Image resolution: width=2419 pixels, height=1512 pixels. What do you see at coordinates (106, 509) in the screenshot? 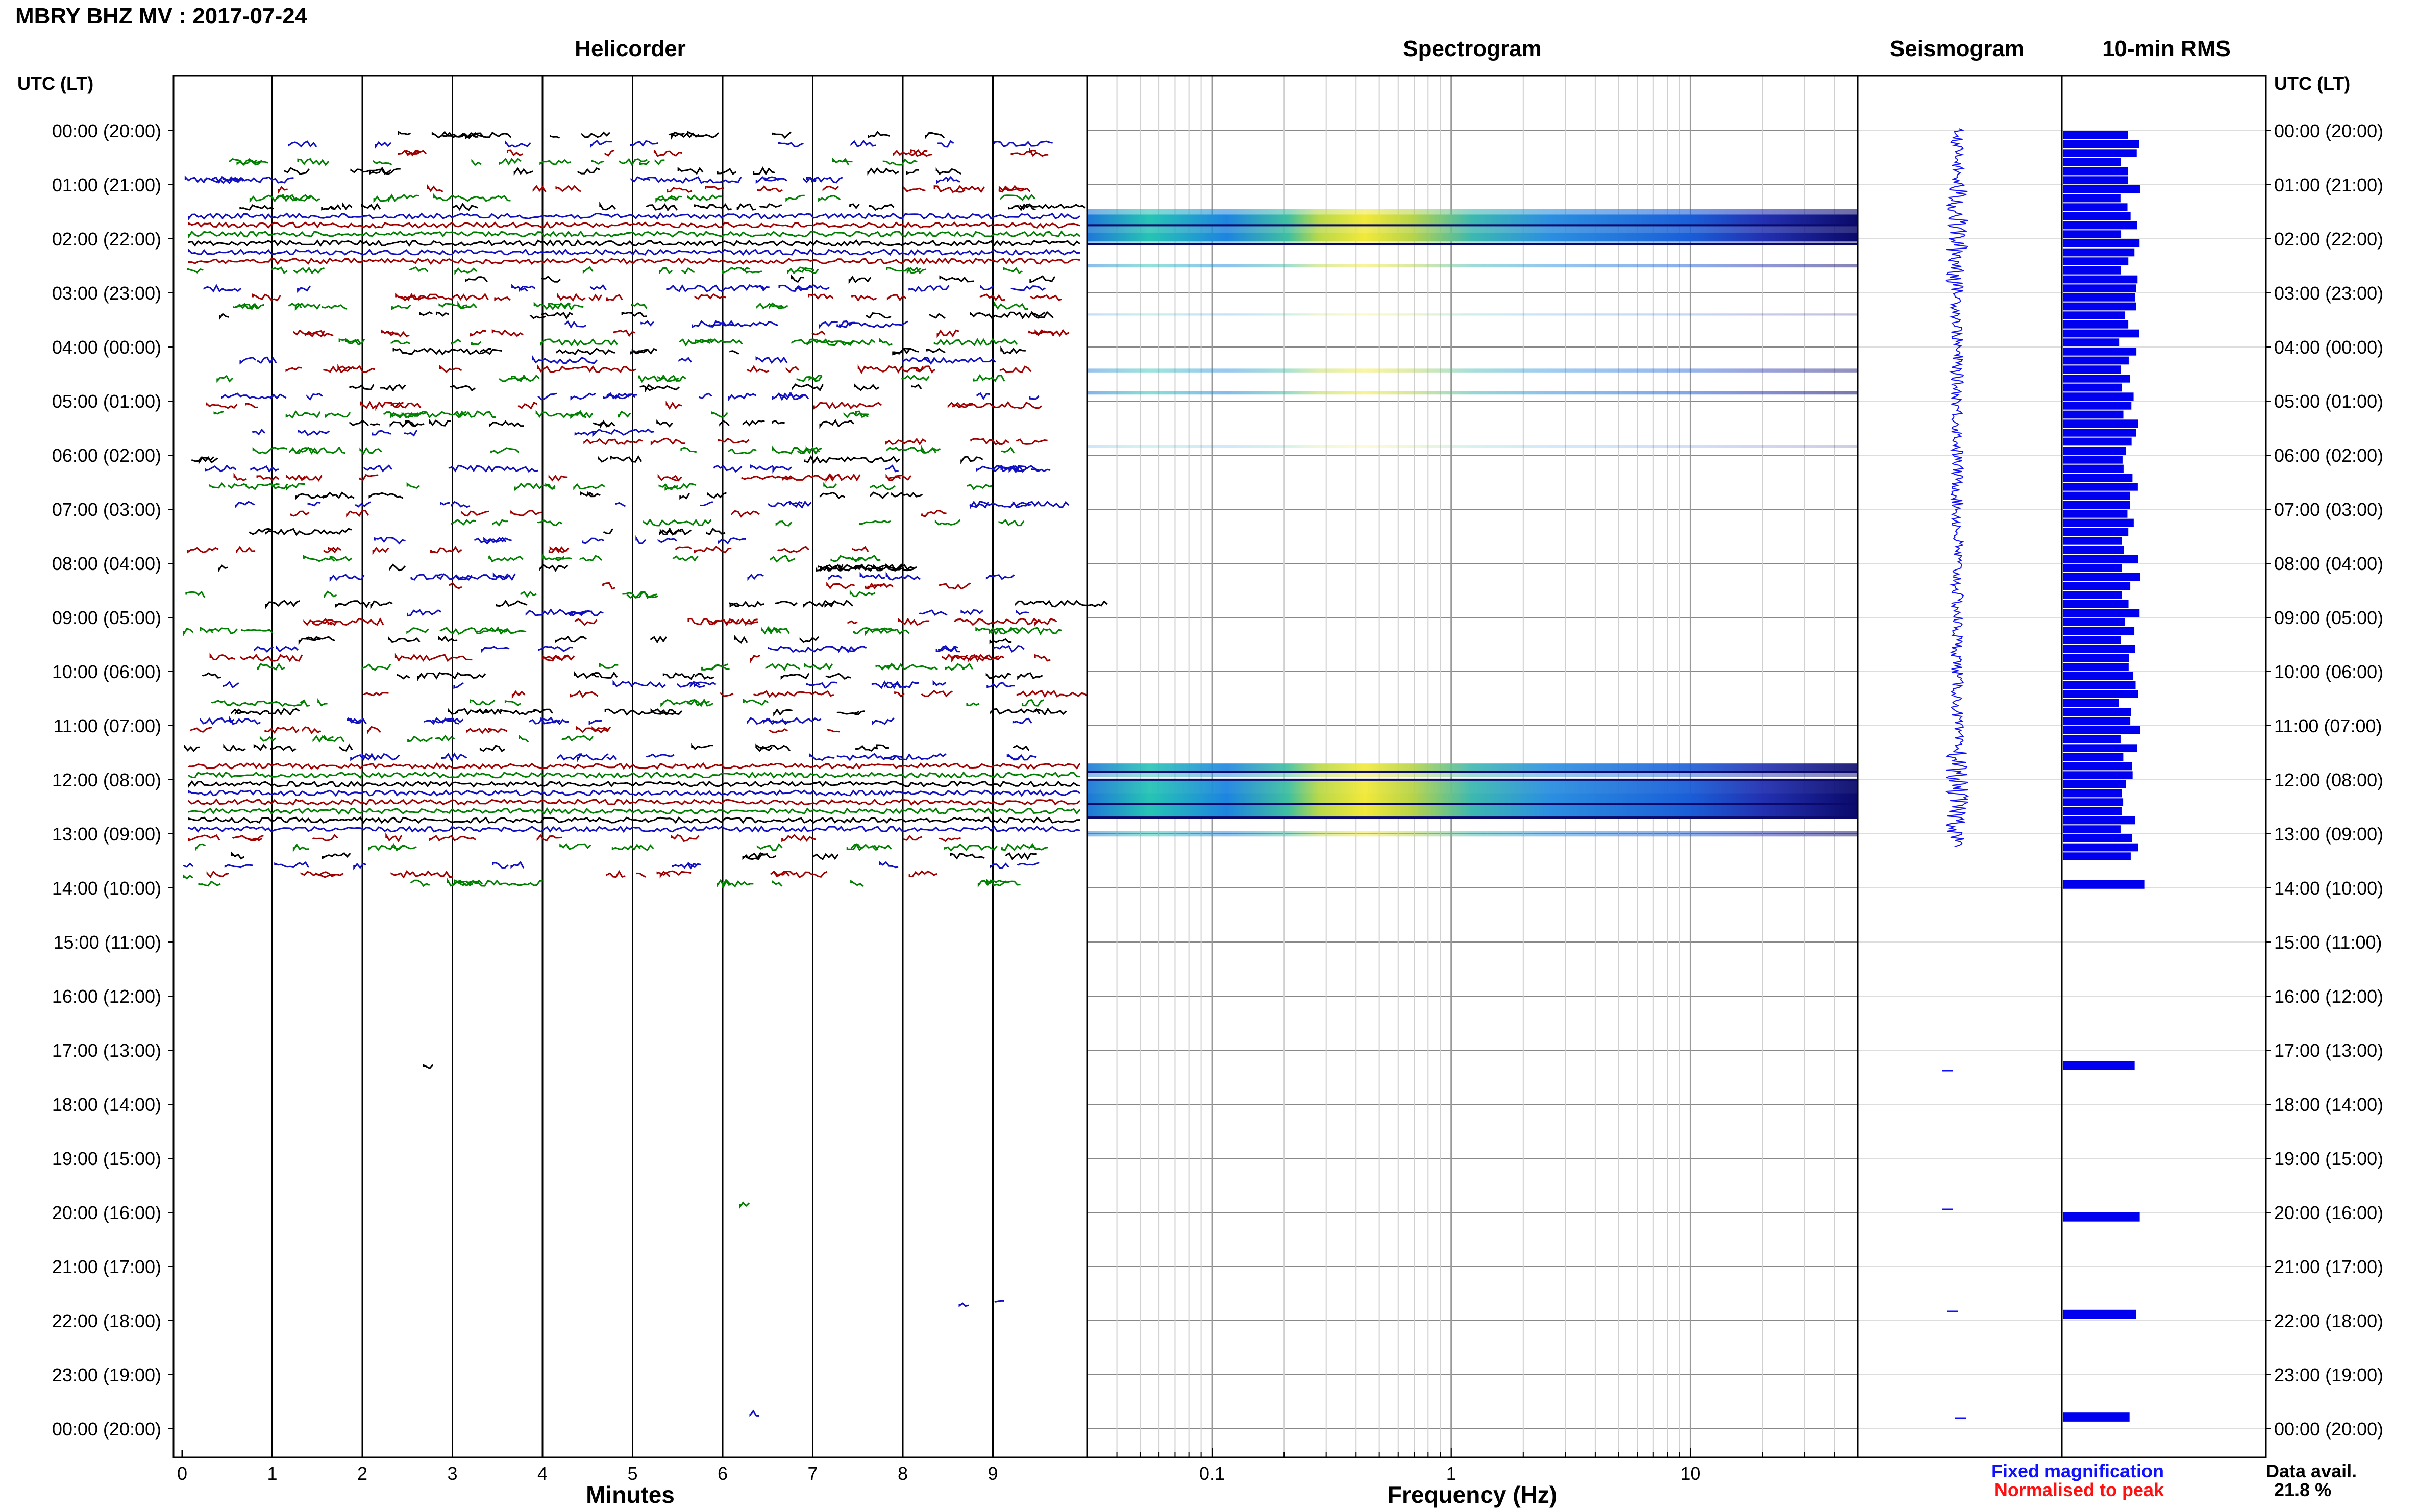
I see `time-label-left: 07:00 (03:00)` at bounding box center [106, 509].